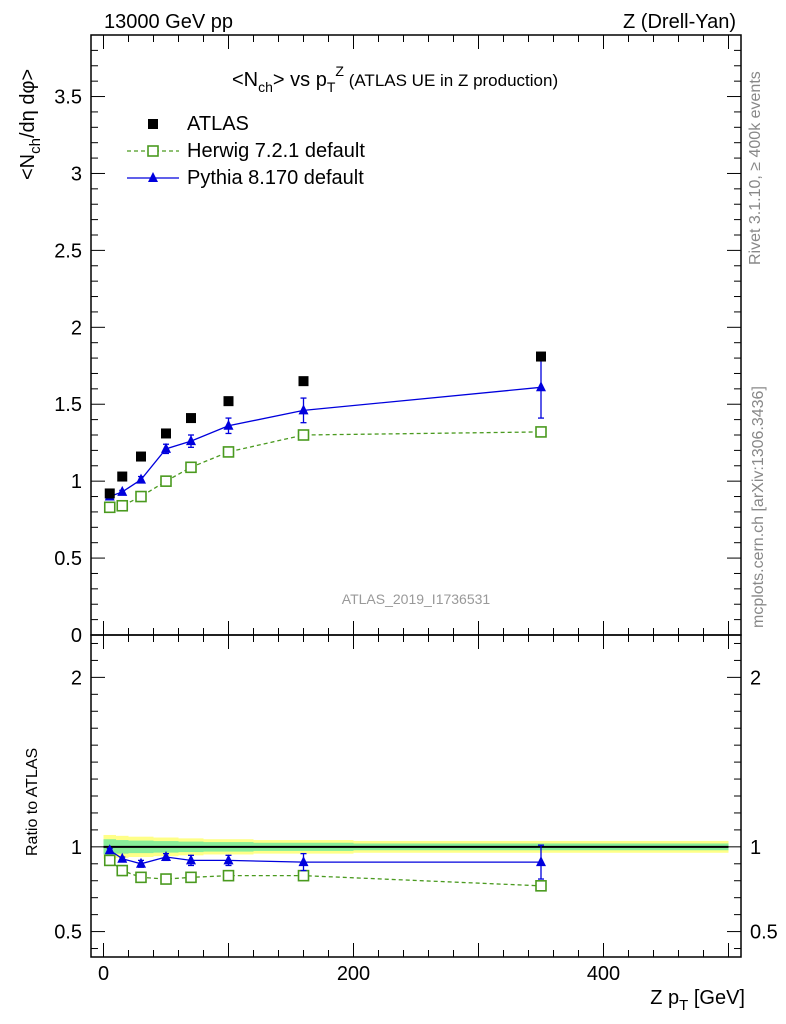 This screenshot has width=786, height=1024. Describe the element at coordinates (68, 559) in the screenshot. I see `main-y-tick-label: 0.5` at that location.